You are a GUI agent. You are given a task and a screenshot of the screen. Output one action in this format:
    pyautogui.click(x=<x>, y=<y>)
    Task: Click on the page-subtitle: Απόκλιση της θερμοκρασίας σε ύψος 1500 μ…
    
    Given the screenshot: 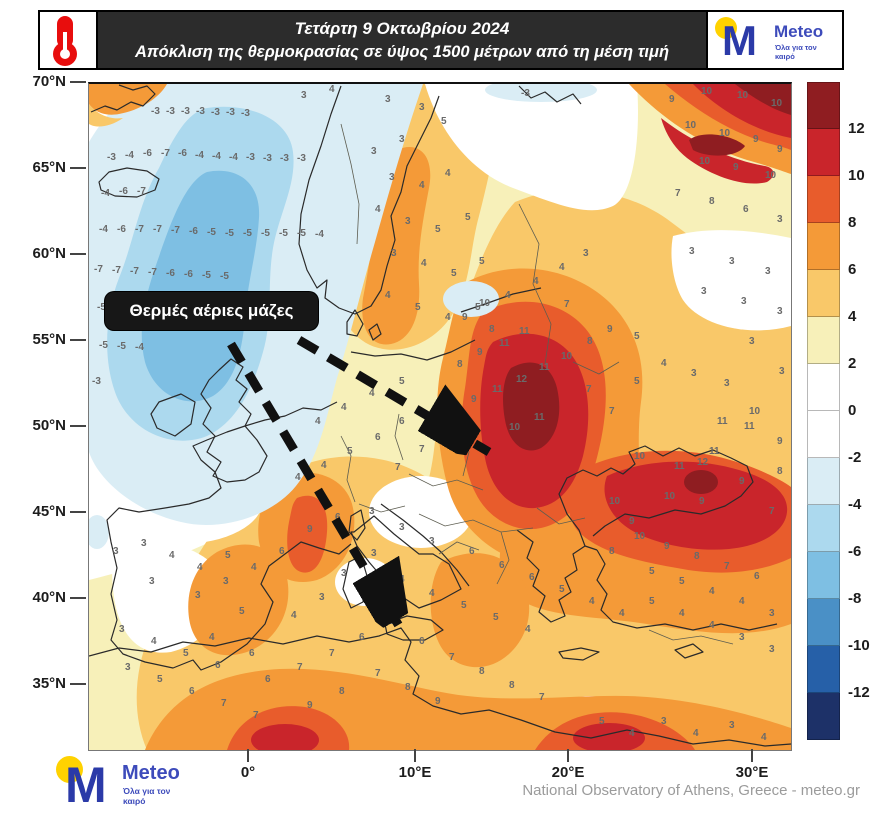 What is the action you would take?
    pyautogui.click(x=402, y=52)
    